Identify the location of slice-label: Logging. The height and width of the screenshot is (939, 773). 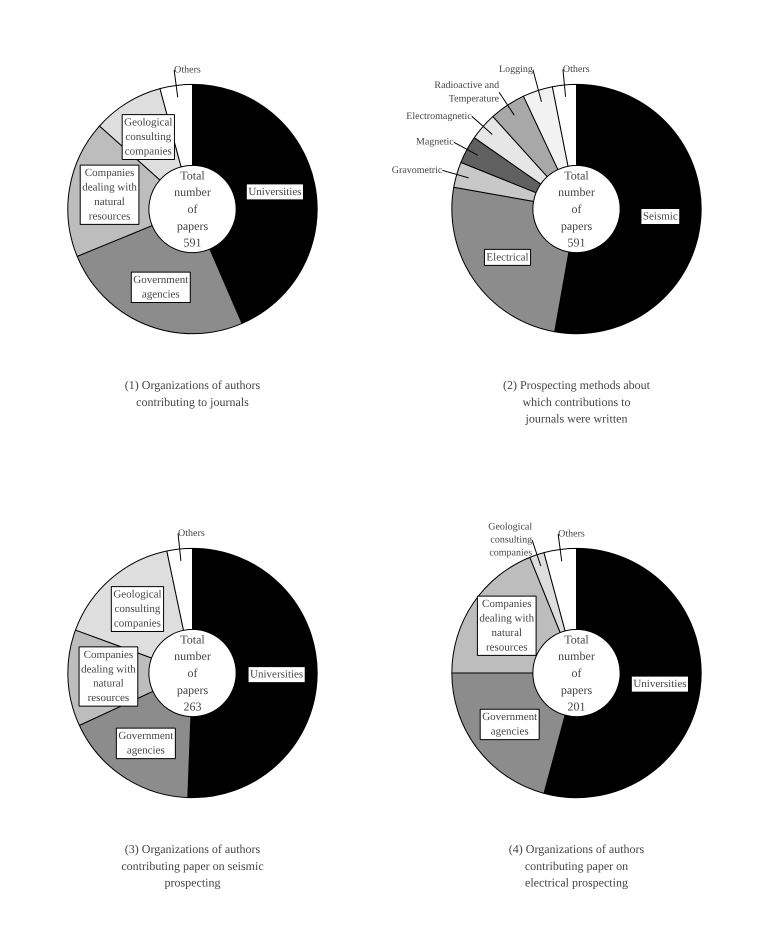
(516, 70).